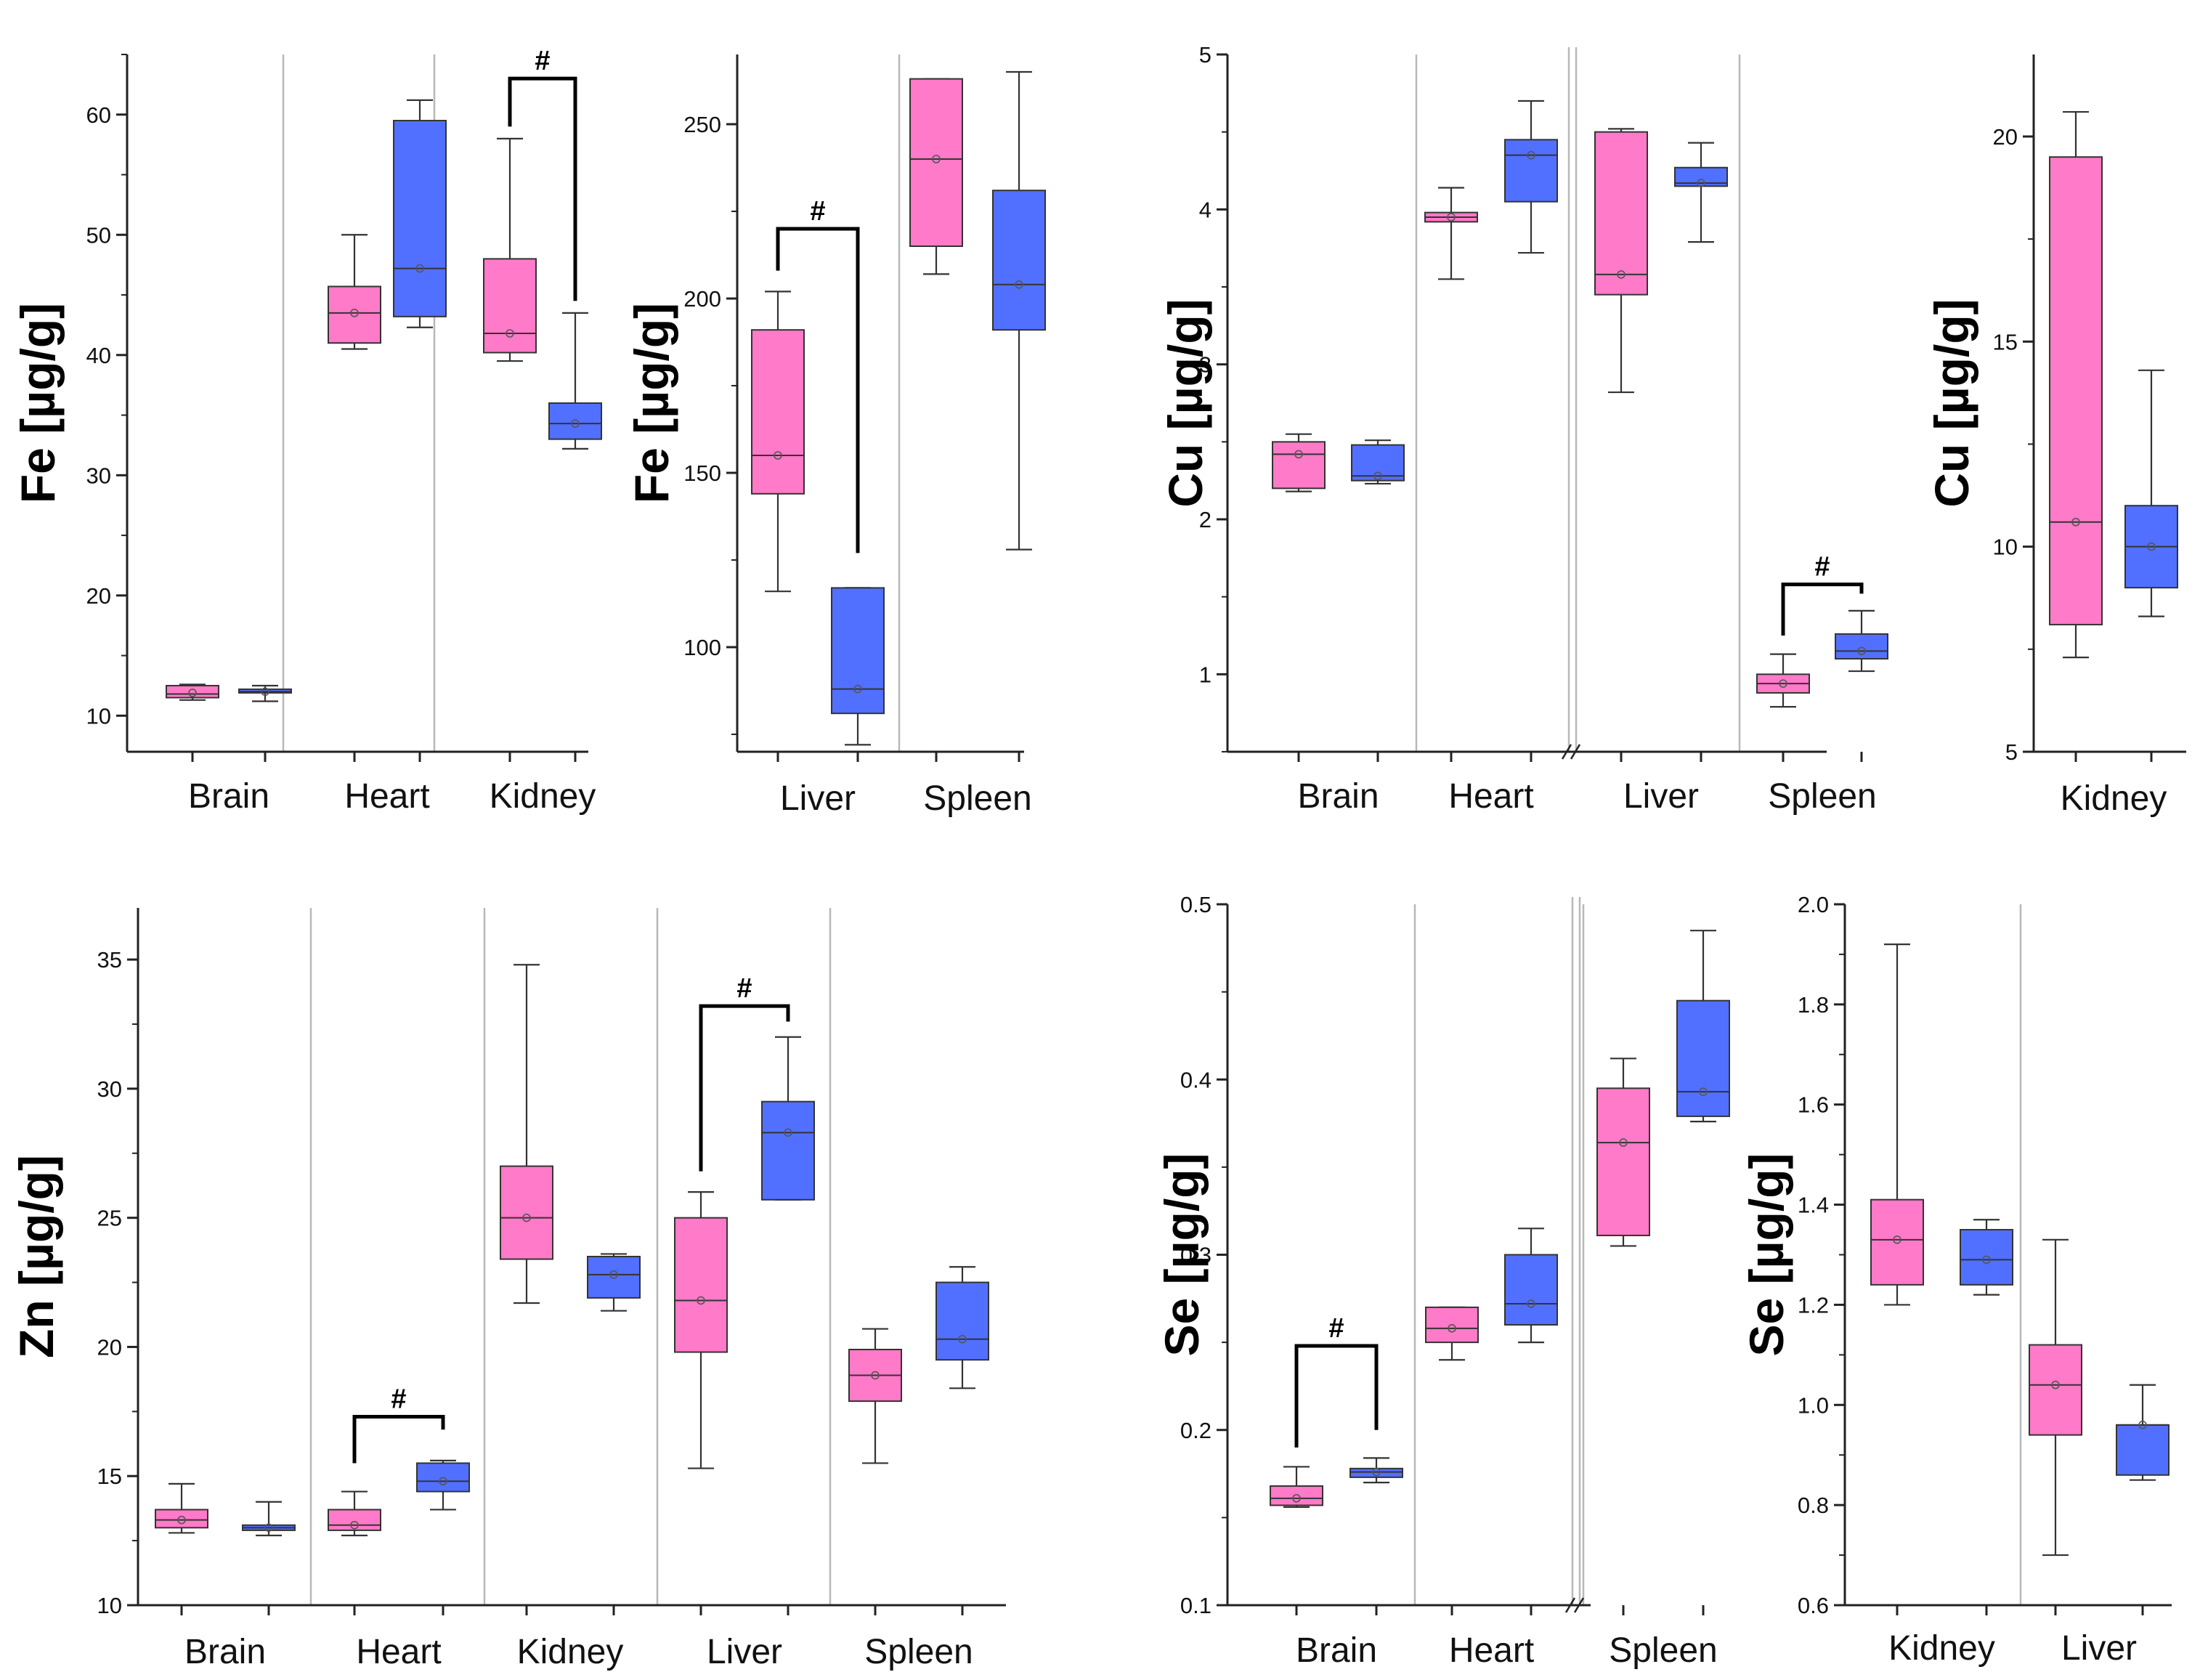  I want to click on y-tick-label: 1.4, so click(1813, 1205).